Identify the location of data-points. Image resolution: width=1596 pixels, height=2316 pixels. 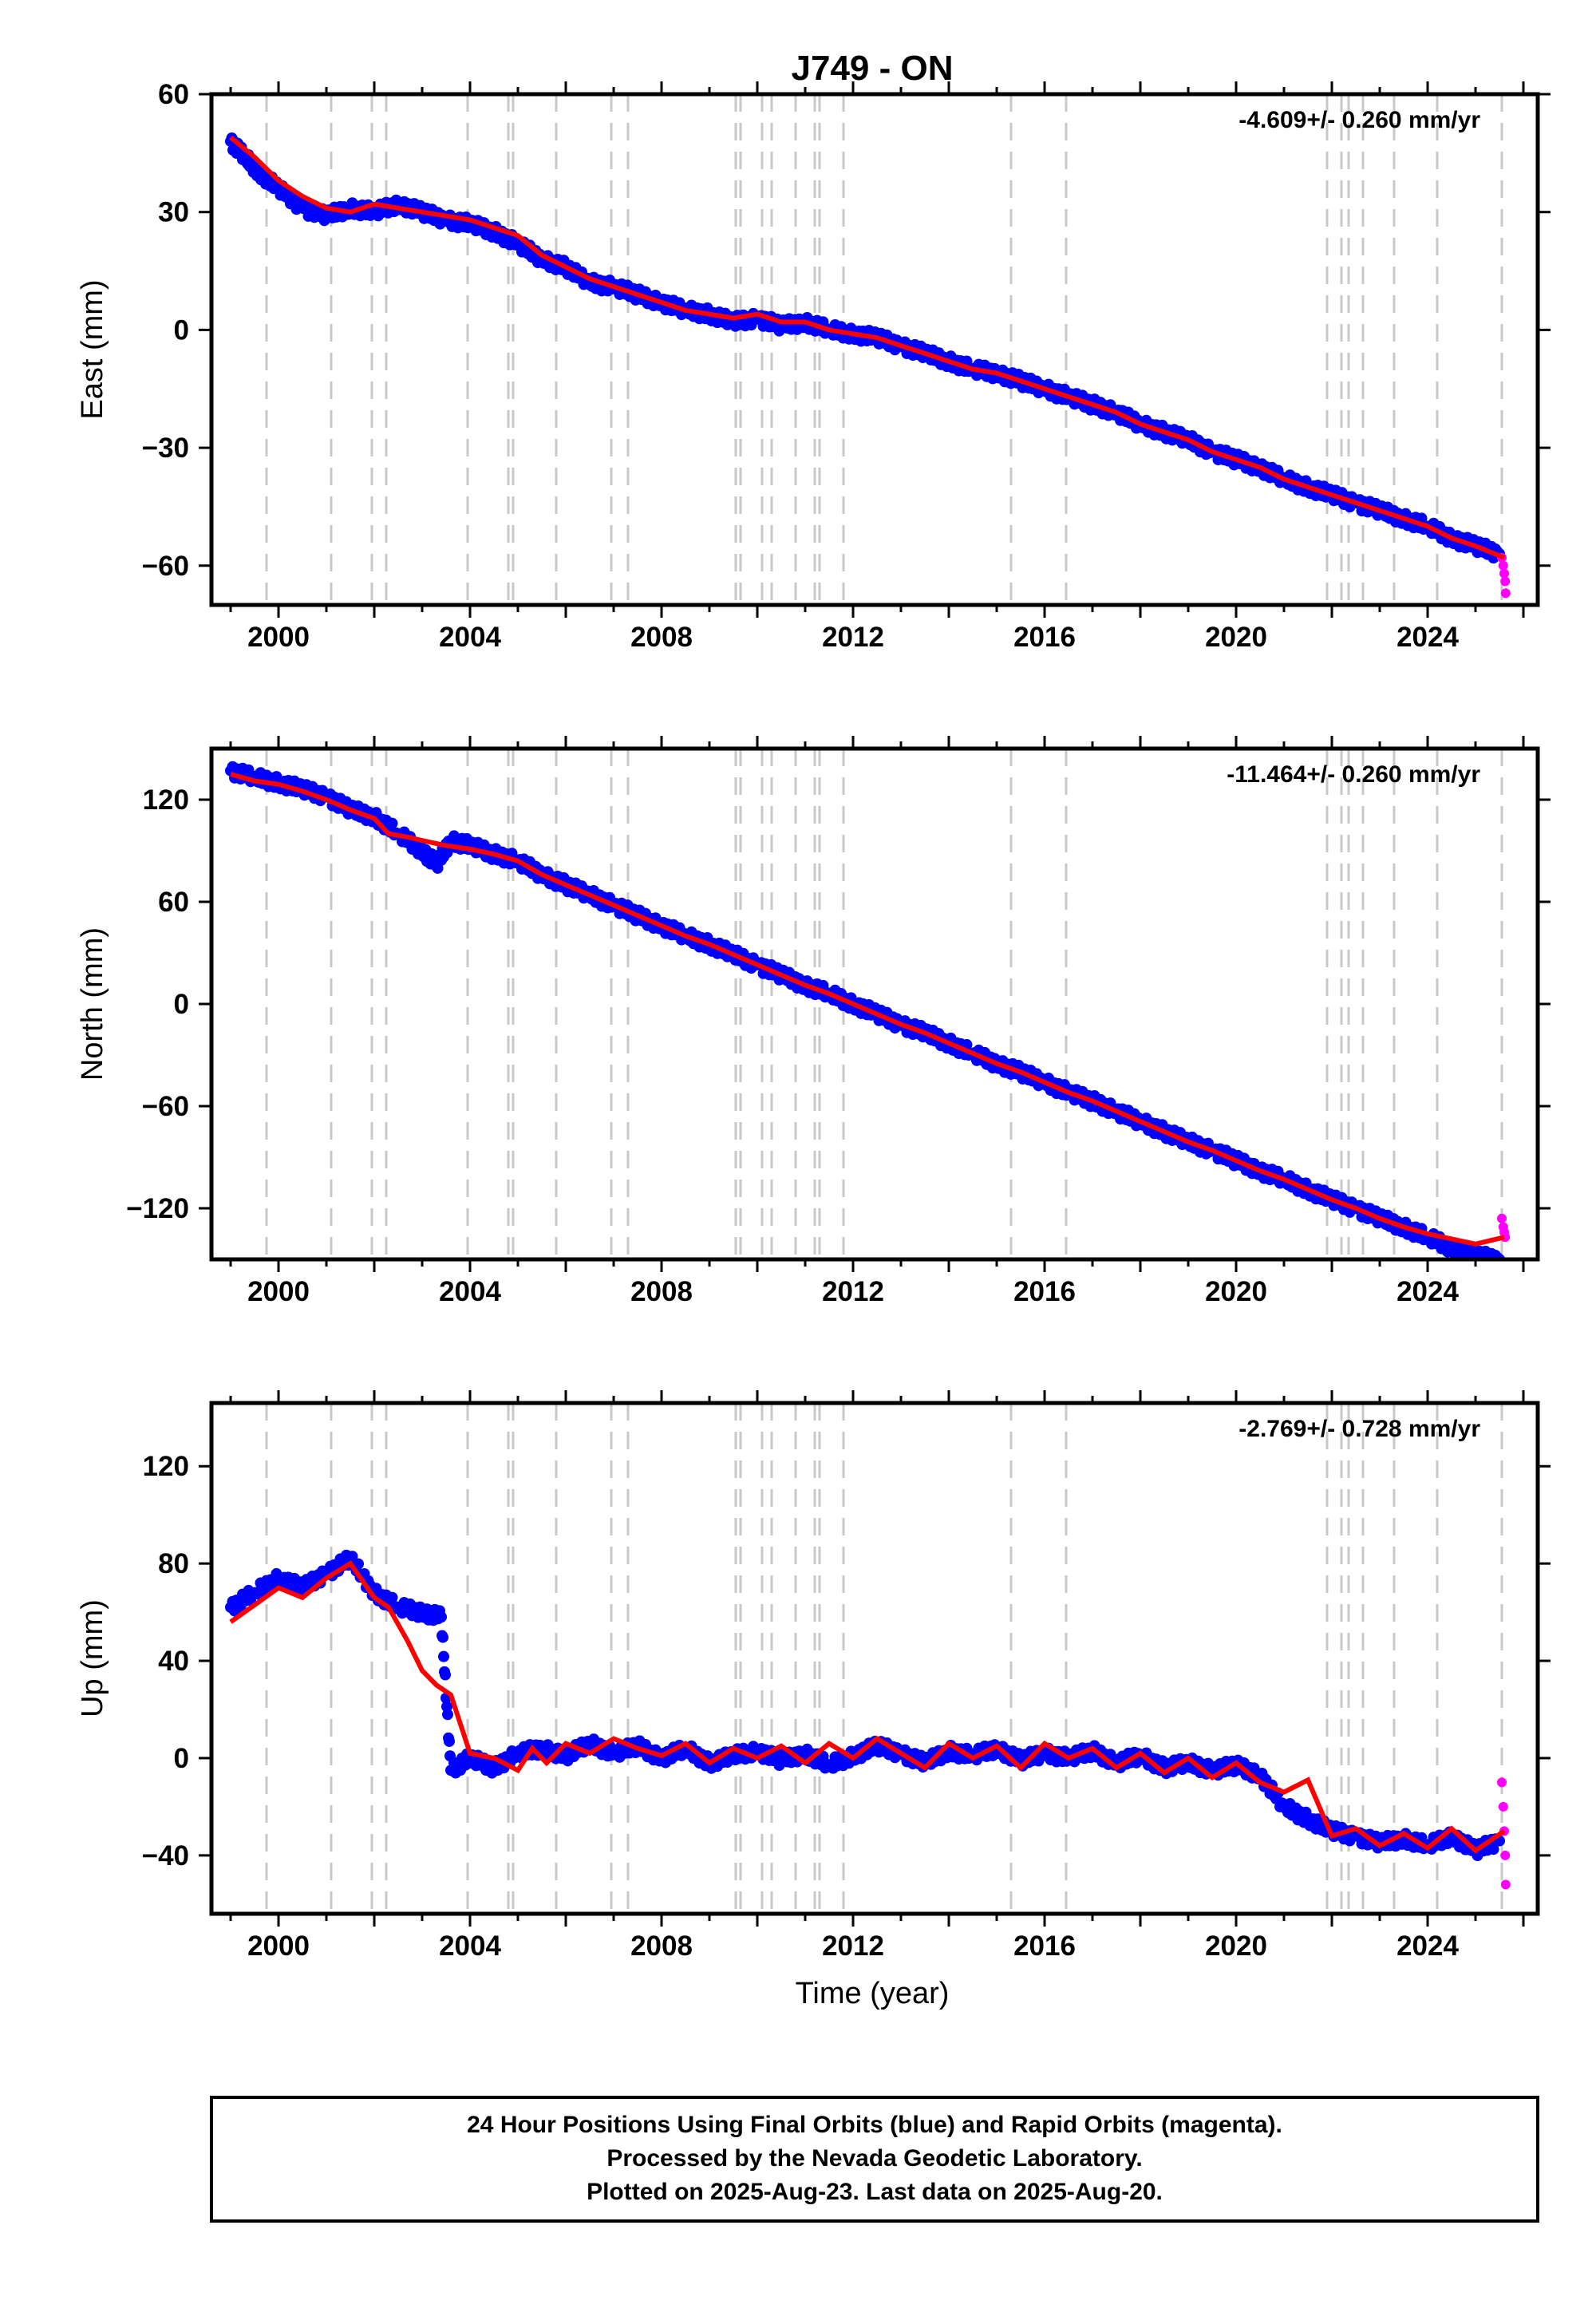
(868, 1719).